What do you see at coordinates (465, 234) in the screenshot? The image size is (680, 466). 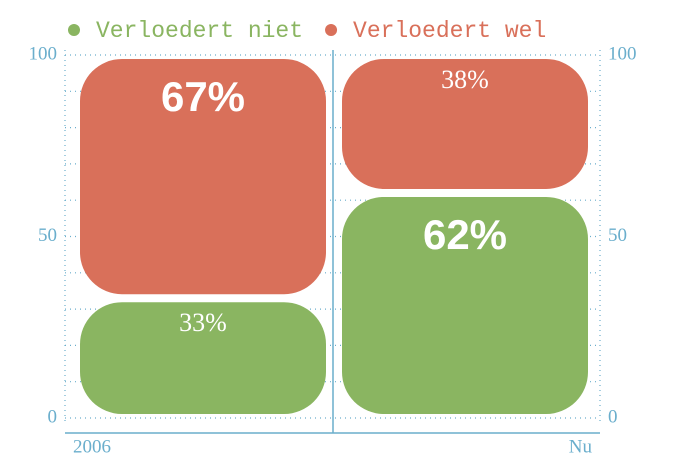 I see `value-label: 62%` at bounding box center [465, 234].